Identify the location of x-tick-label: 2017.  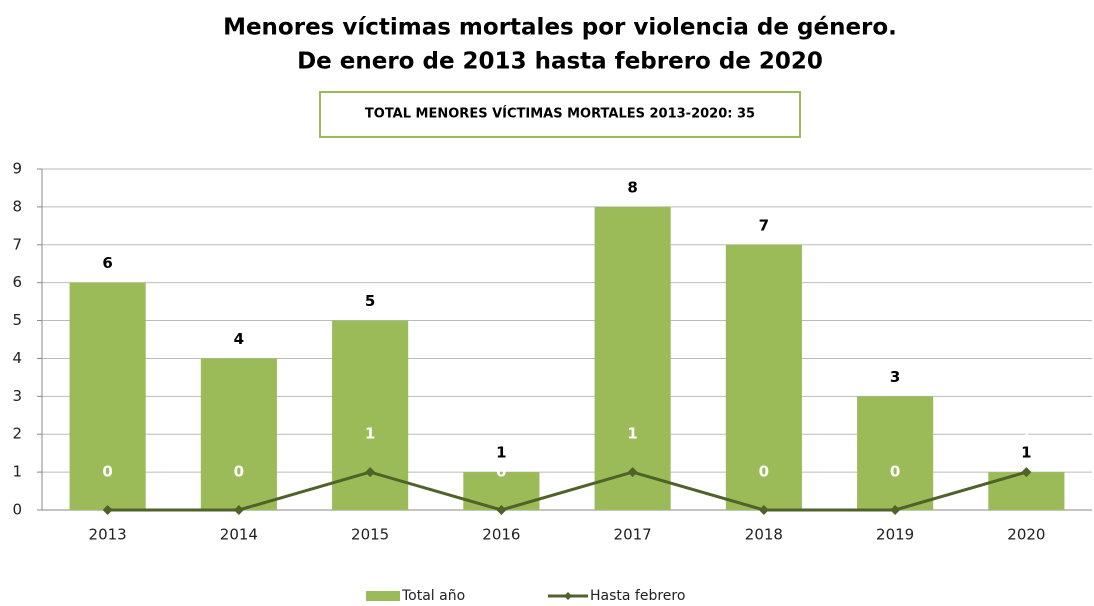
(633, 535).